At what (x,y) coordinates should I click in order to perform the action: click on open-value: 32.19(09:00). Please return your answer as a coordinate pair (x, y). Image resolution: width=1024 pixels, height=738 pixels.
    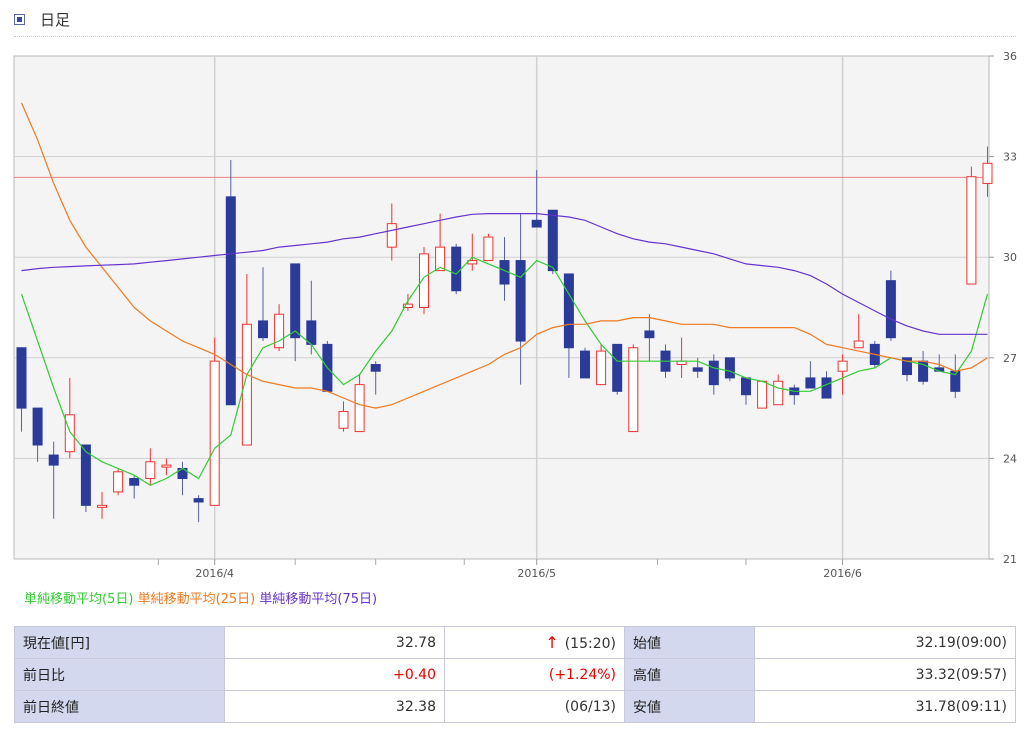
    Looking at the image, I should click on (885, 642).